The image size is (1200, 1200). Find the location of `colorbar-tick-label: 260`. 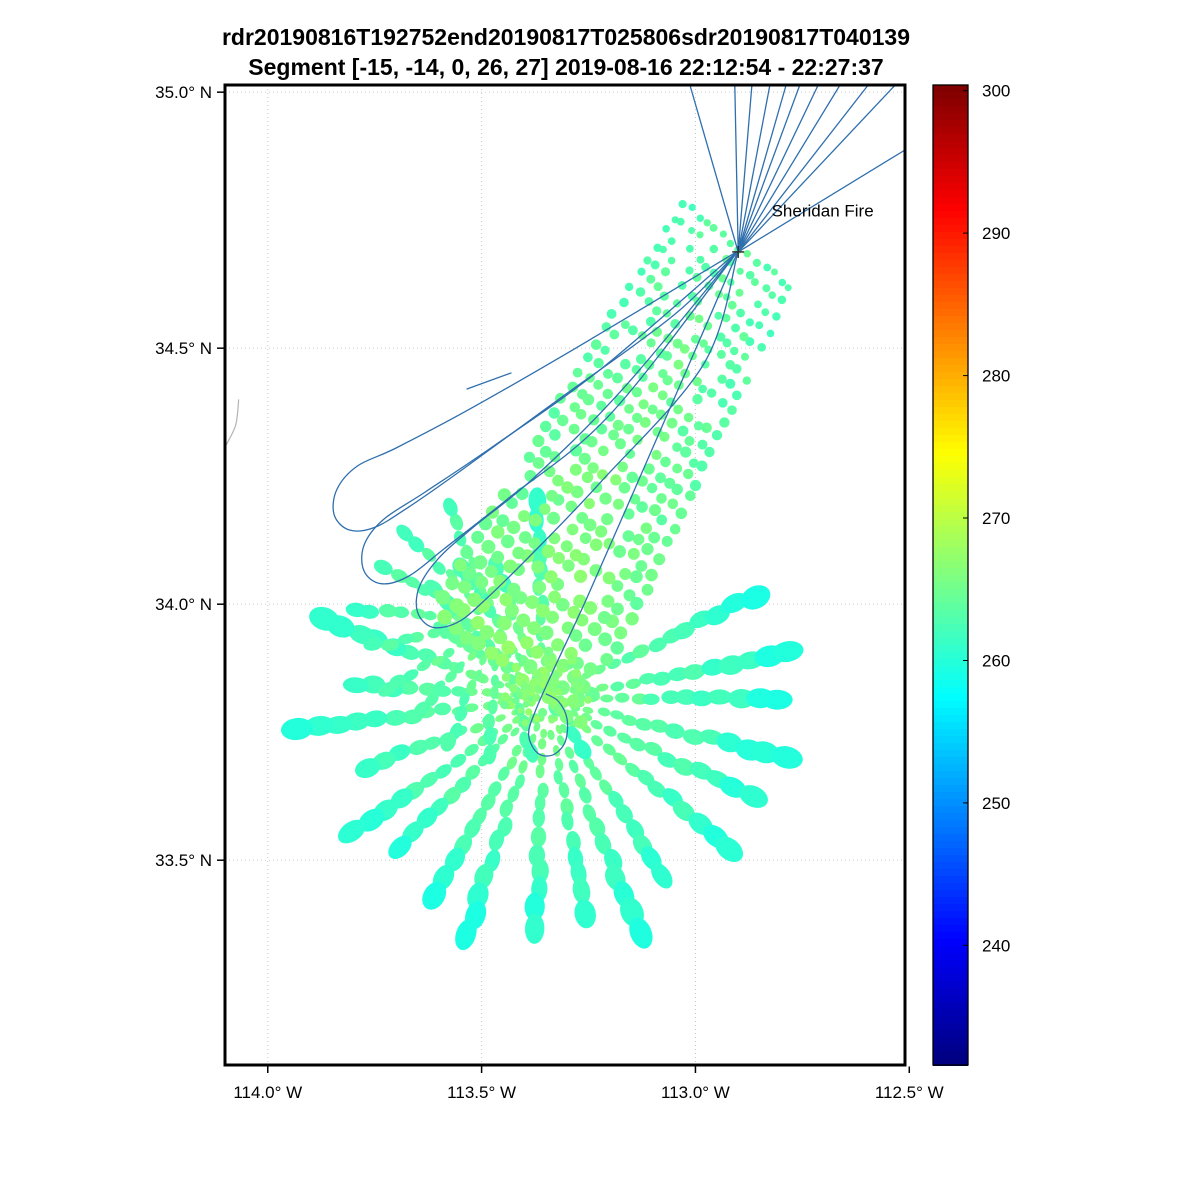

colorbar-tick-label: 260 is located at coordinates (996, 661).